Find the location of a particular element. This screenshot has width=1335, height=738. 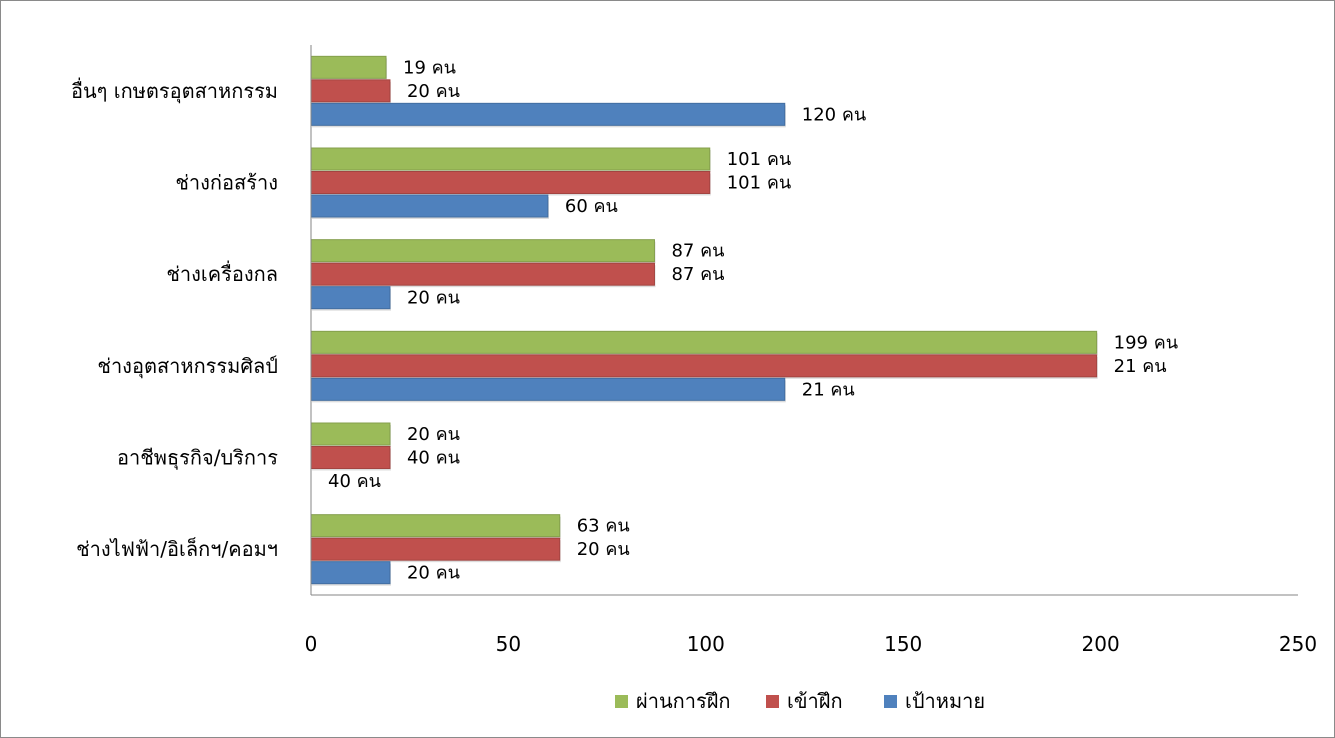

data-label: 63 คน is located at coordinates (603, 526).